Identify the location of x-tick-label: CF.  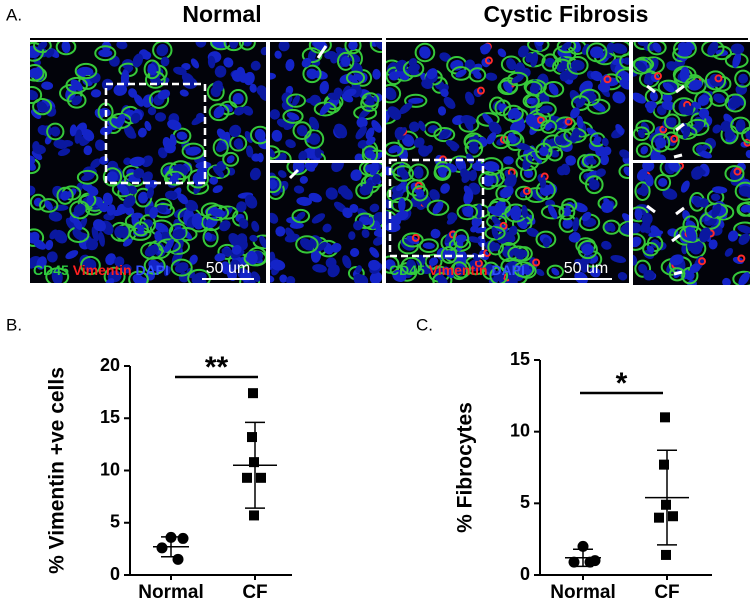
(666, 592).